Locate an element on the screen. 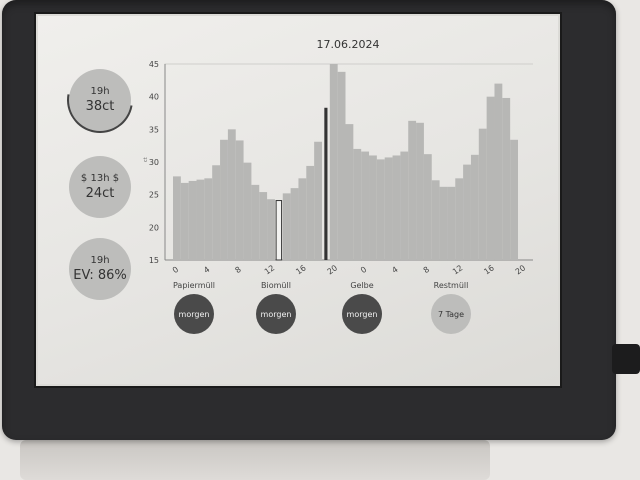 This screenshot has width=640, height=480. waste-residual-badge: 7 Tage is located at coordinates (451, 314).